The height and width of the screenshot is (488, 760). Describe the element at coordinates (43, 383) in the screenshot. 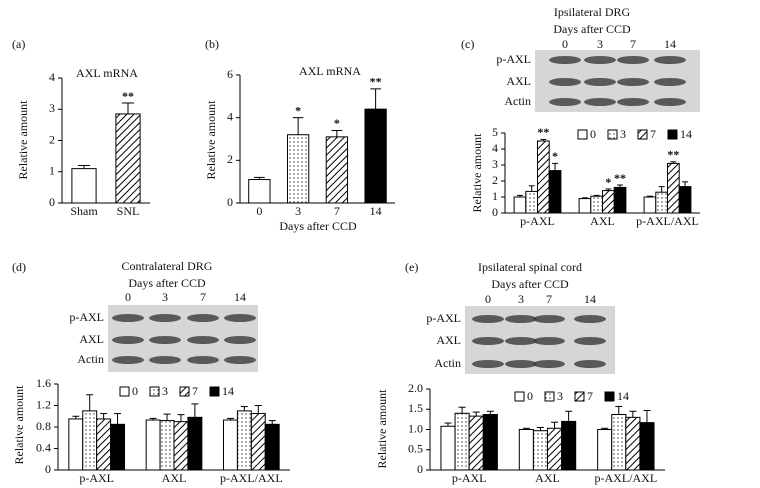

I see `y-tick-label: 1.6` at that location.